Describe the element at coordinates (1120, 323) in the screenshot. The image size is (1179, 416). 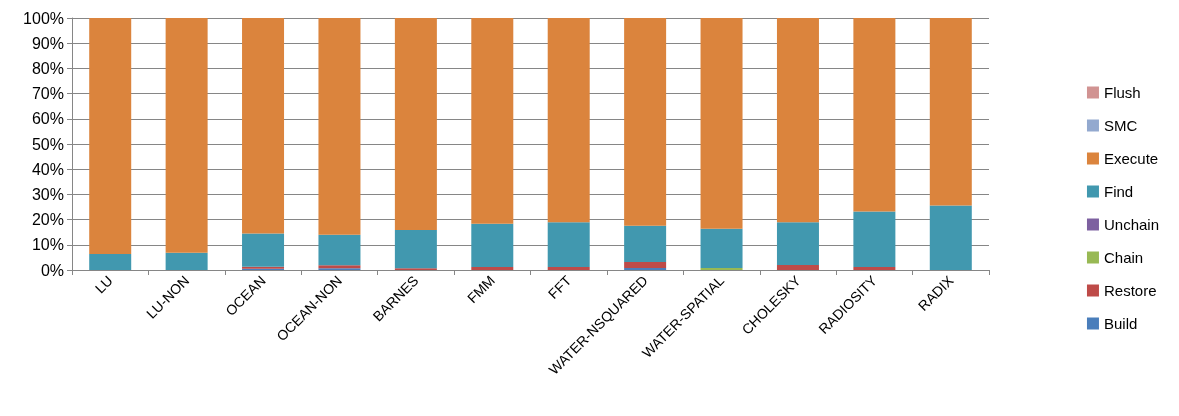
I see `legend-label: Build` at that location.